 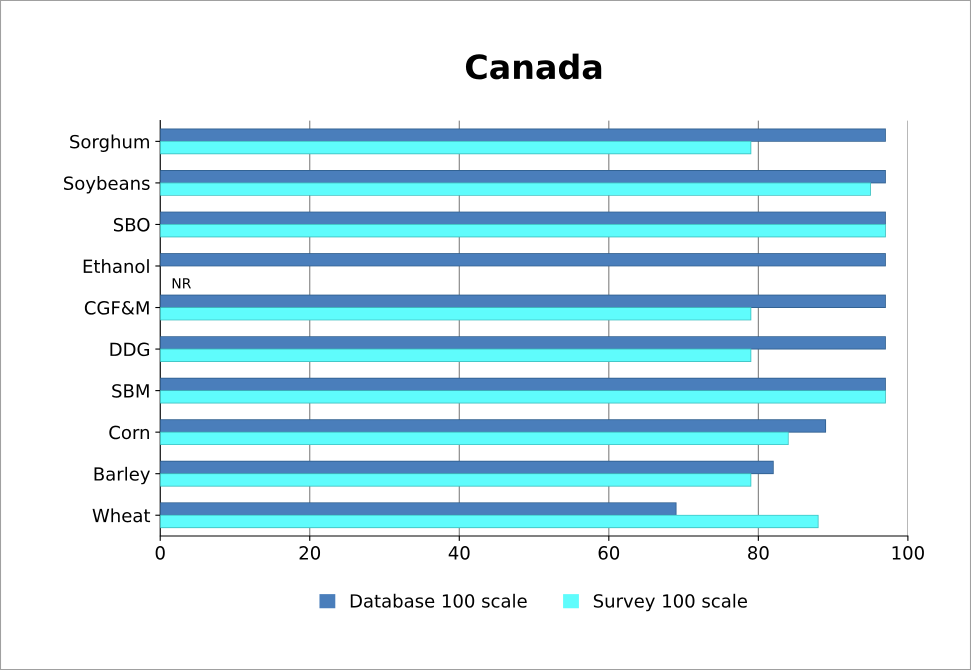 I want to click on chart-title: Canada, so click(x=534, y=67).